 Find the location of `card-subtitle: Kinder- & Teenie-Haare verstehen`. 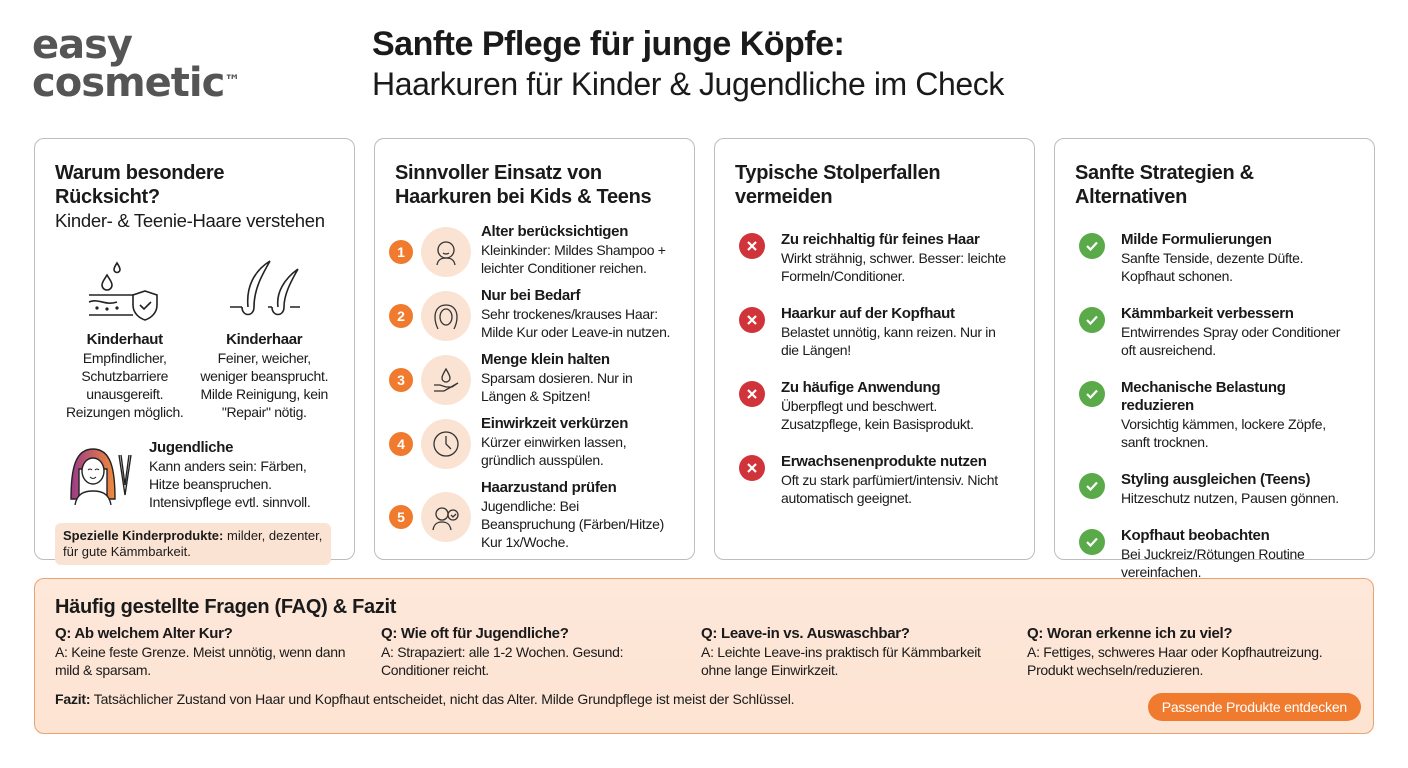

card-subtitle: Kinder- & Teenie-Haare verstehen is located at coordinates (190, 220).